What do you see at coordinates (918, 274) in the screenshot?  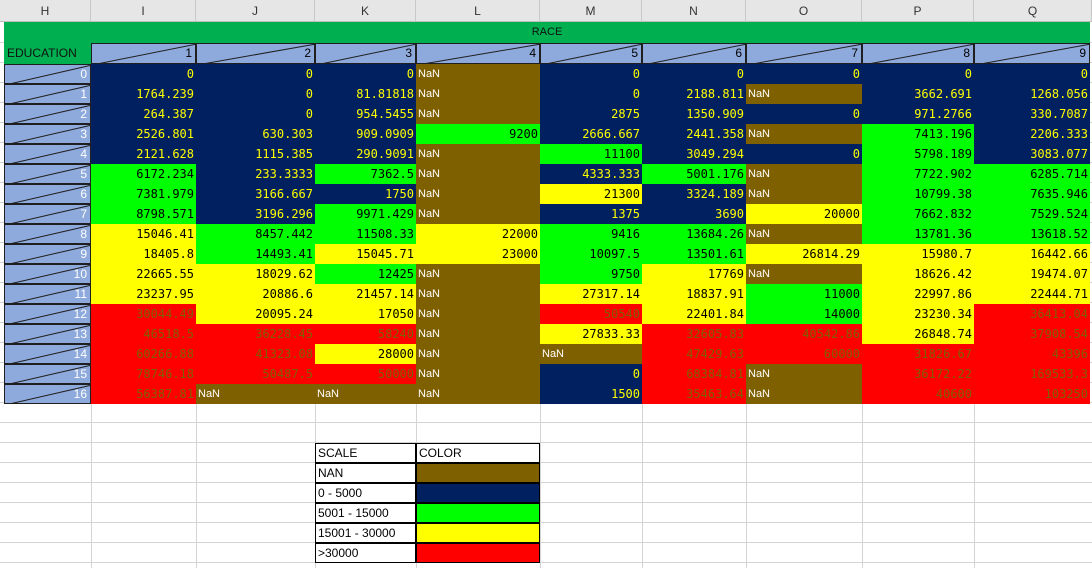 I see `data-cell: 18626.42` at bounding box center [918, 274].